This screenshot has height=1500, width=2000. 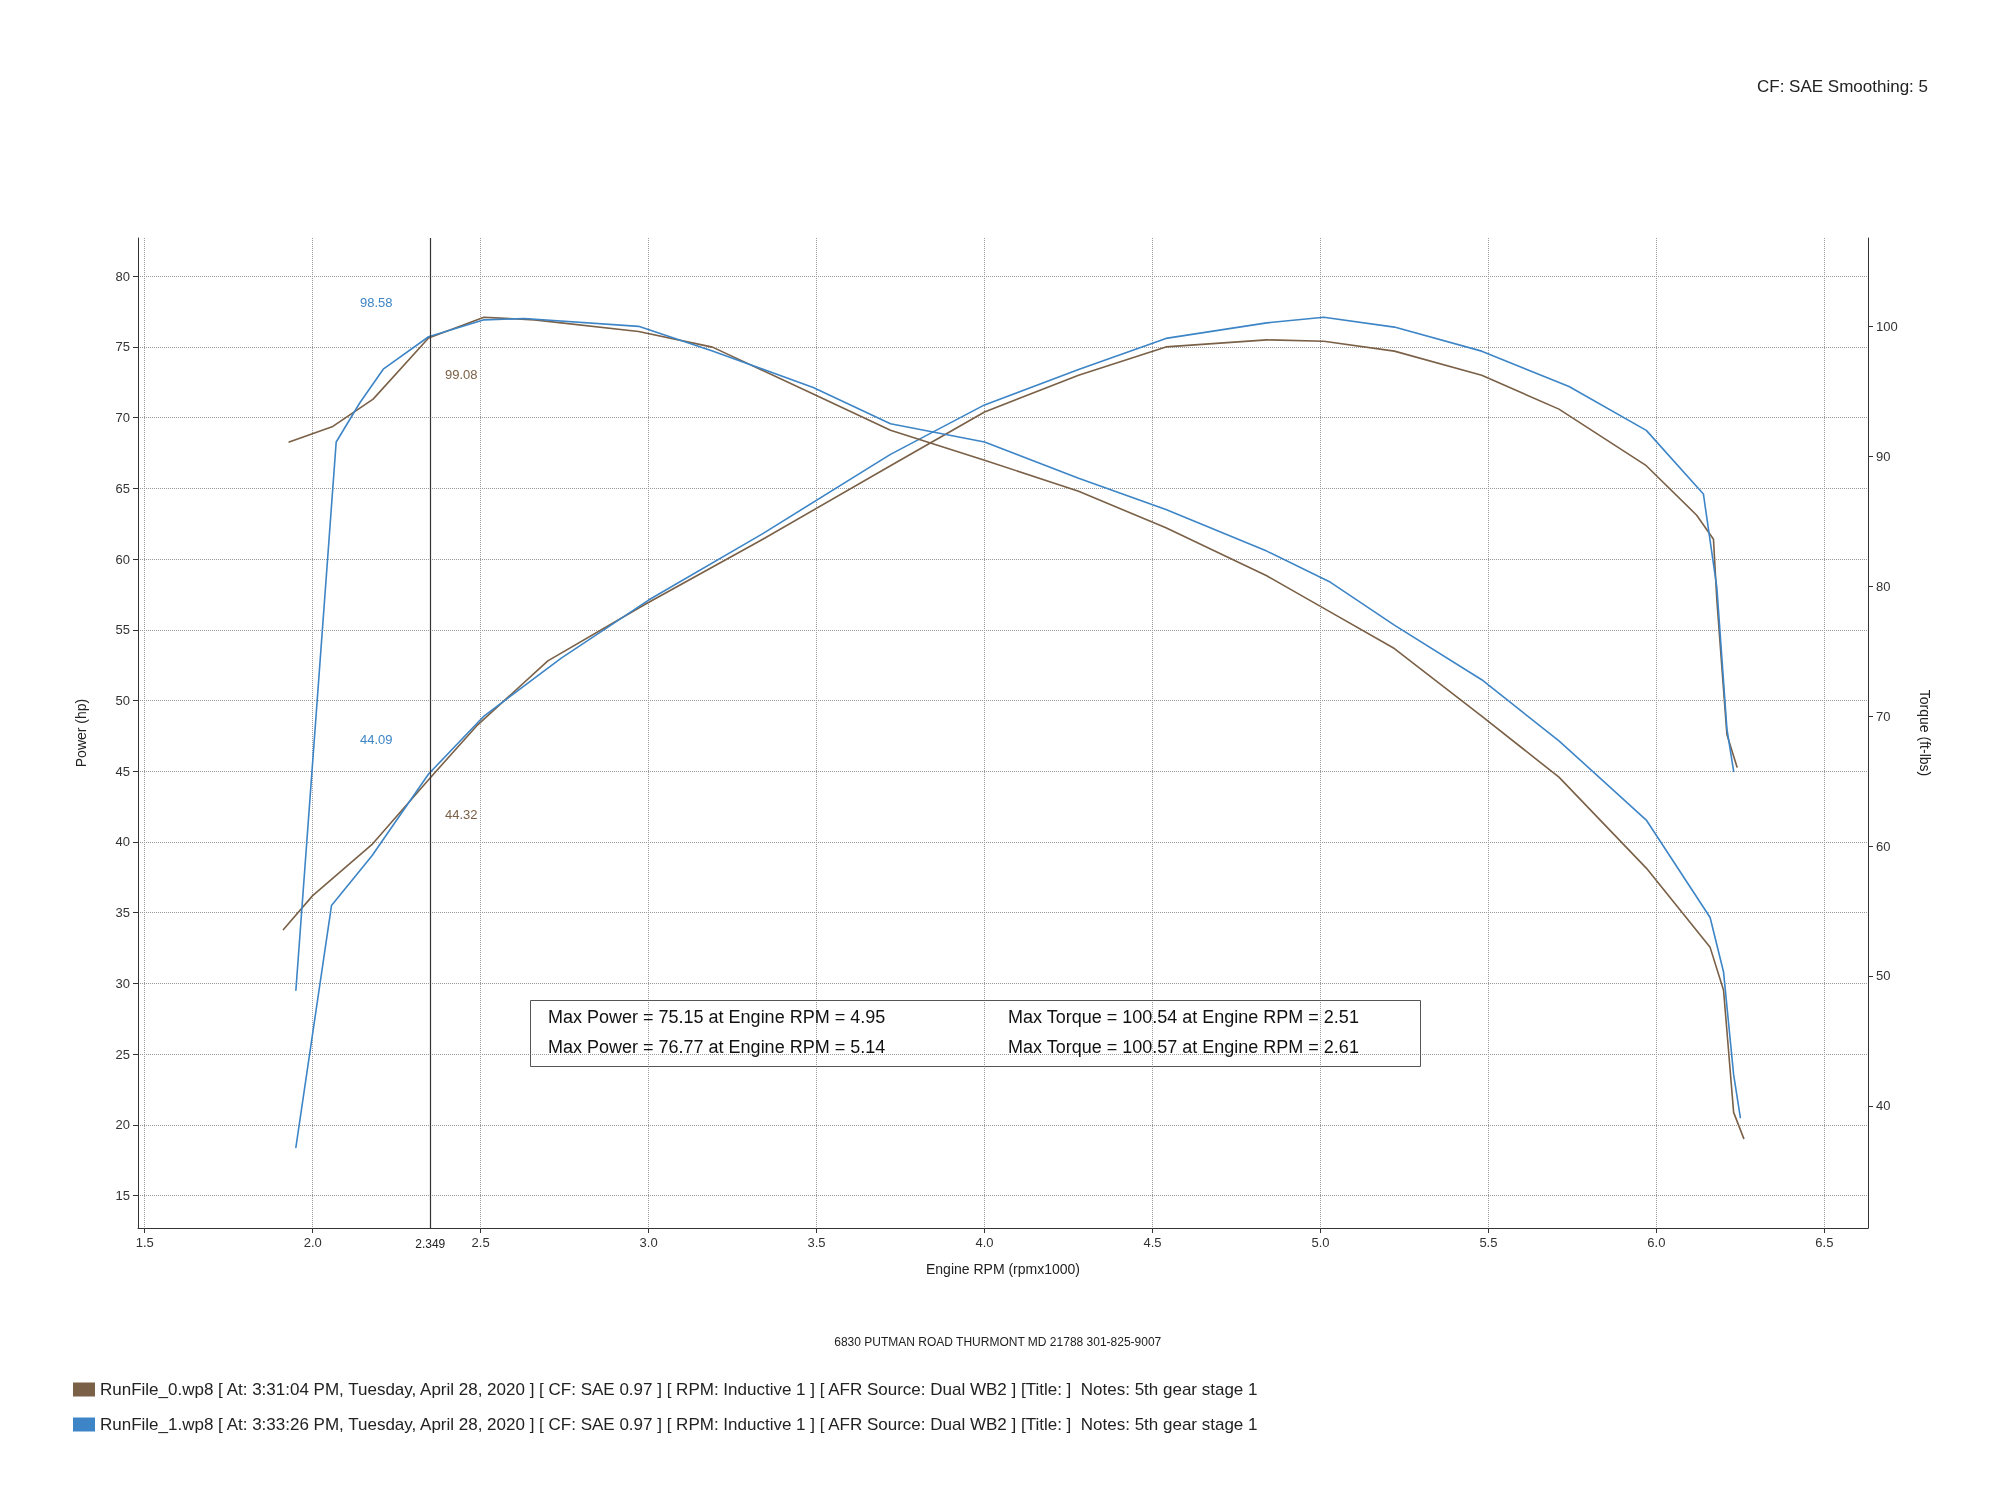 What do you see at coordinates (312, 1242) in the screenshot?
I see `x-tick-label: 2.0` at bounding box center [312, 1242].